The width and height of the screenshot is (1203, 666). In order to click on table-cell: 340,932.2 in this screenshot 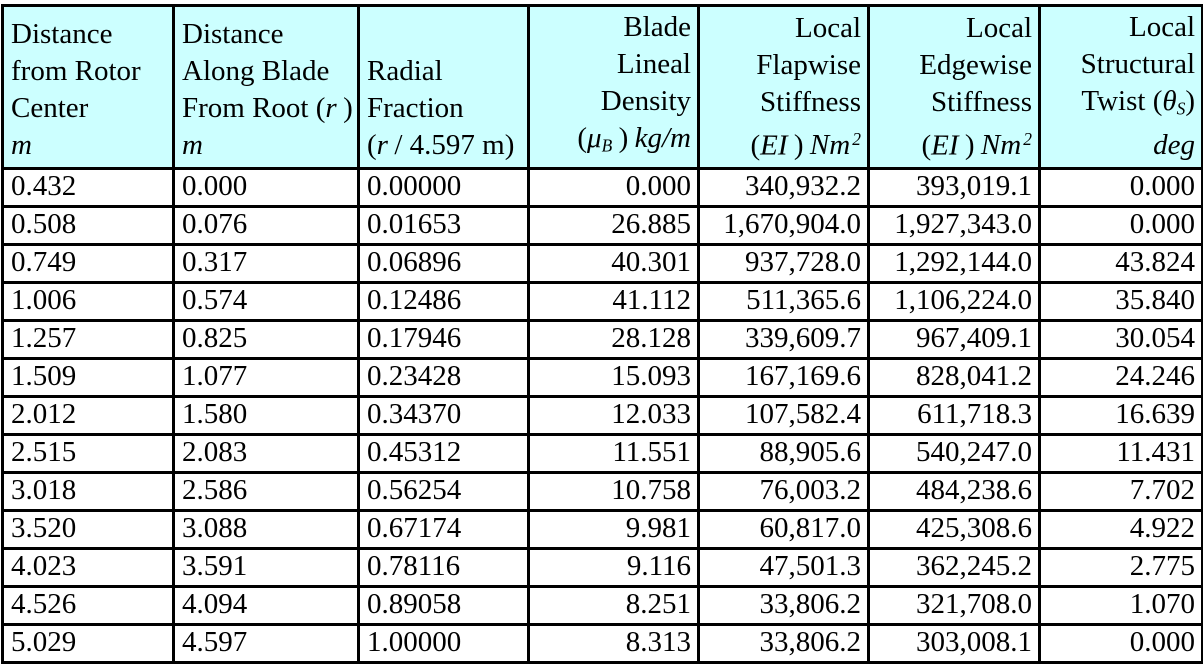, I will do `click(783, 188)`.